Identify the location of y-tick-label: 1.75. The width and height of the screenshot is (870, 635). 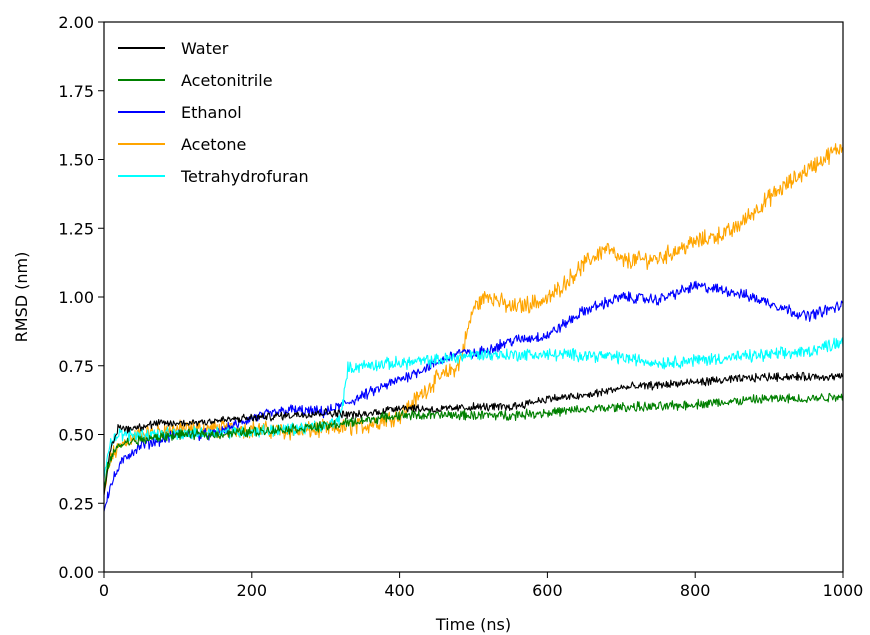
(76, 91).